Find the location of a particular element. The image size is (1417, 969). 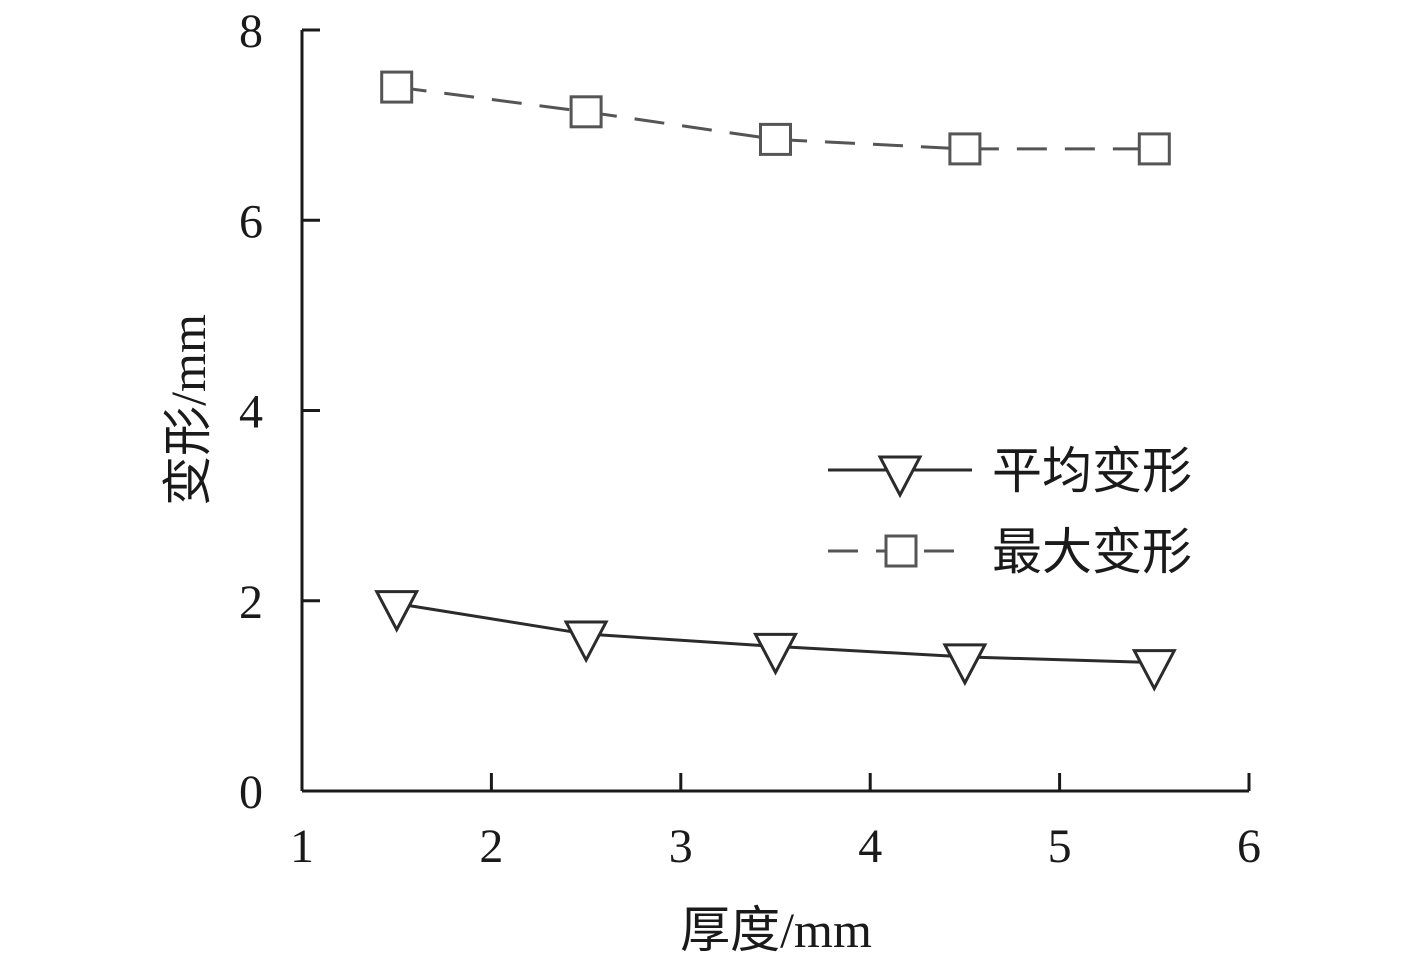

y-axis-label: 变形/mm is located at coordinates (188, 410).